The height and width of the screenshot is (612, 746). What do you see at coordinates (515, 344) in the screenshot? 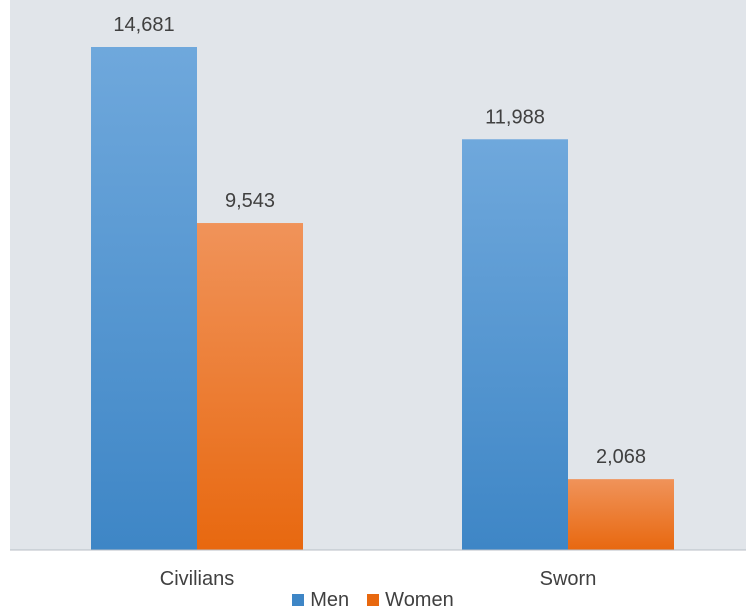
I see `bar-men-sworn` at bounding box center [515, 344].